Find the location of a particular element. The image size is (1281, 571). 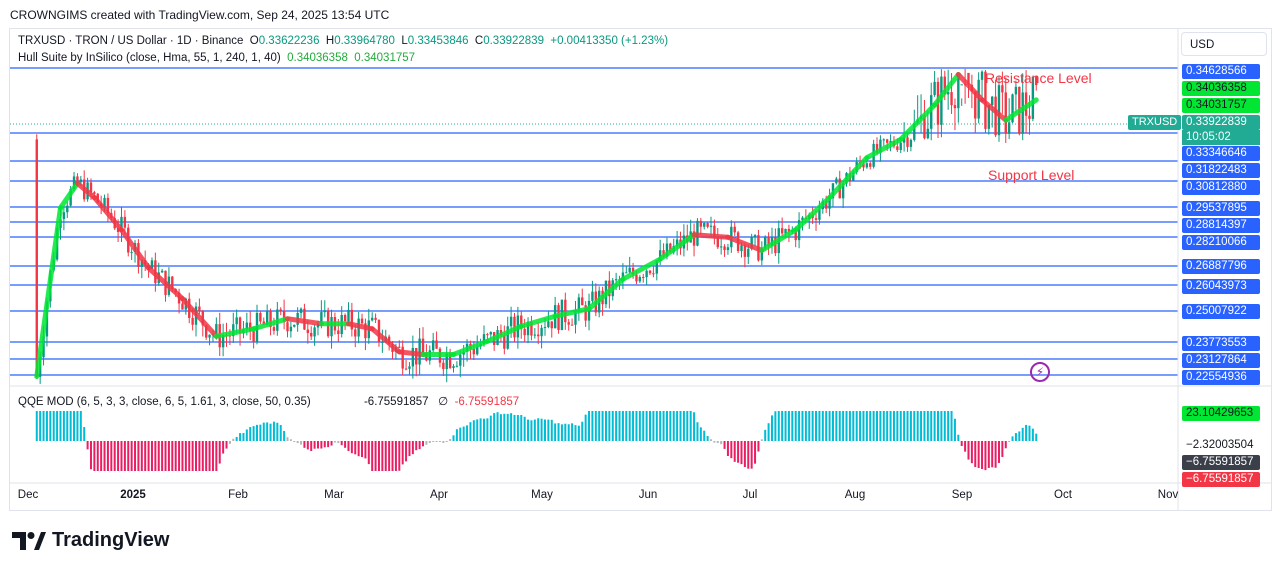

currency-selector: USD is located at coordinates (1224, 44).